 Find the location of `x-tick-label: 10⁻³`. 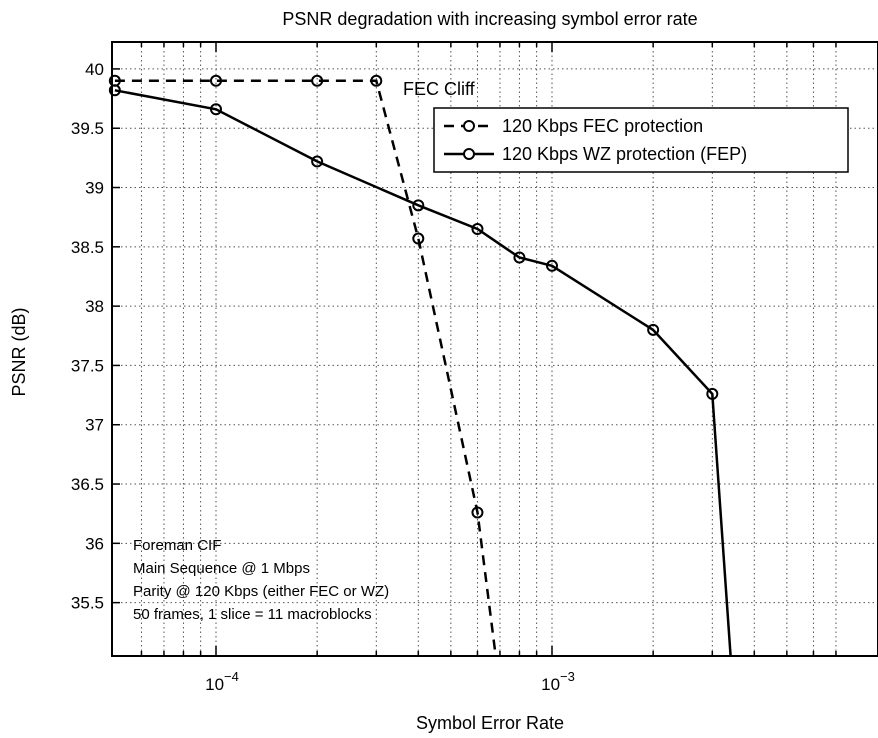

x-tick-label: 10⁻³ is located at coordinates (558, 681).